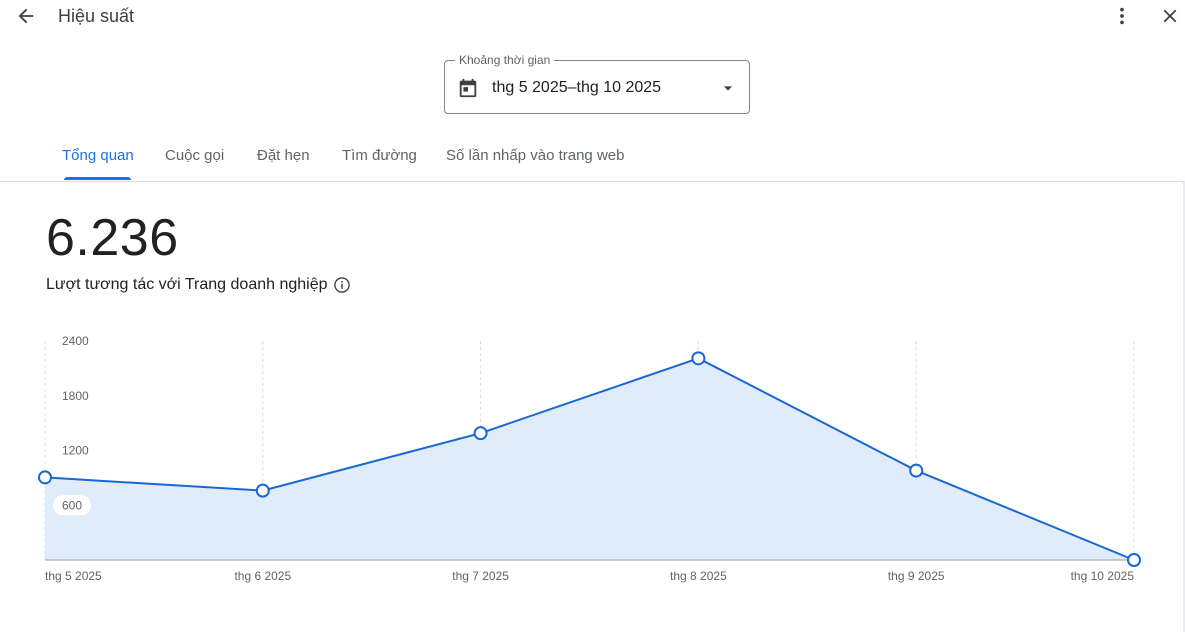  I want to click on y-tick-label: 2400, so click(75, 341).